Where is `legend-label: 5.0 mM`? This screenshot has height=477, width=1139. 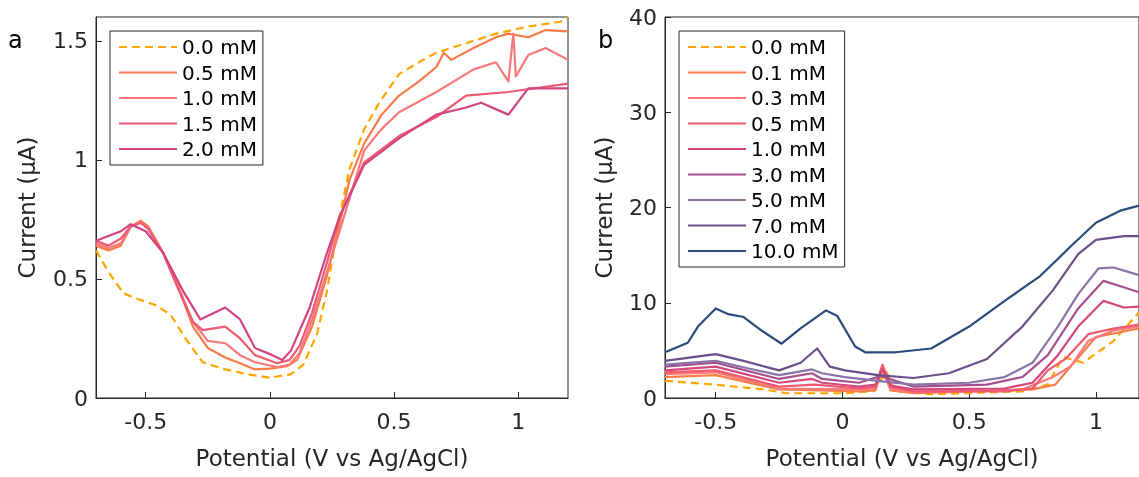 legend-label: 5.0 mM is located at coordinates (788, 200).